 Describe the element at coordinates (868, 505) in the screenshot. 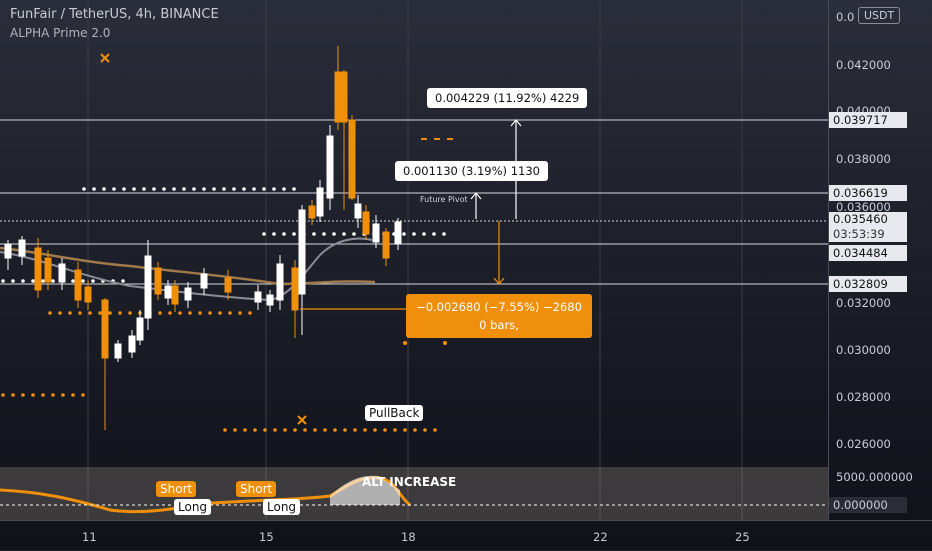

I see `indicator-zero-label: 0.000000` at that location.